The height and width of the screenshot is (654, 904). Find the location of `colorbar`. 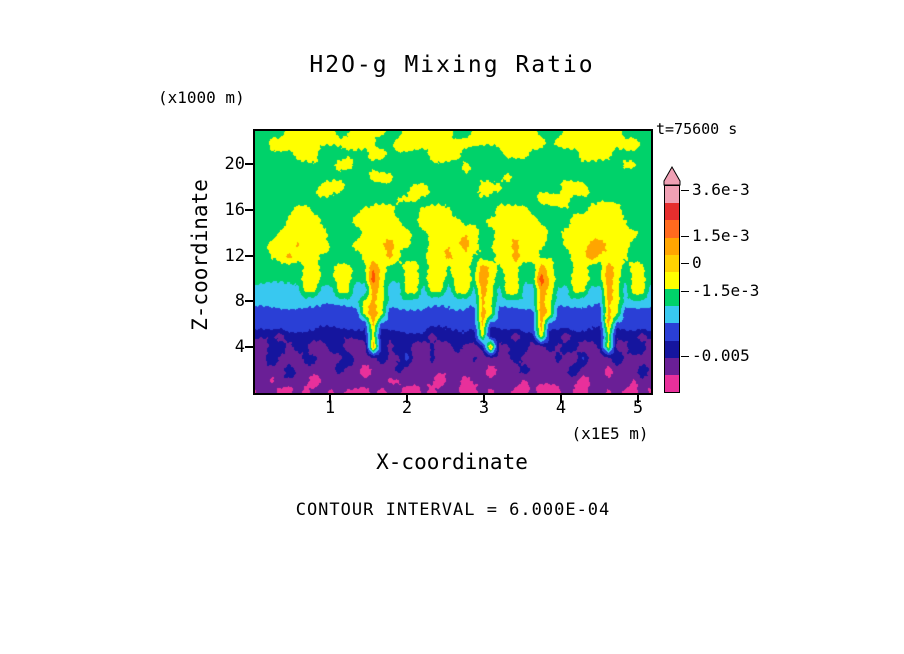

colorbar is located at coordinates (672, 289).